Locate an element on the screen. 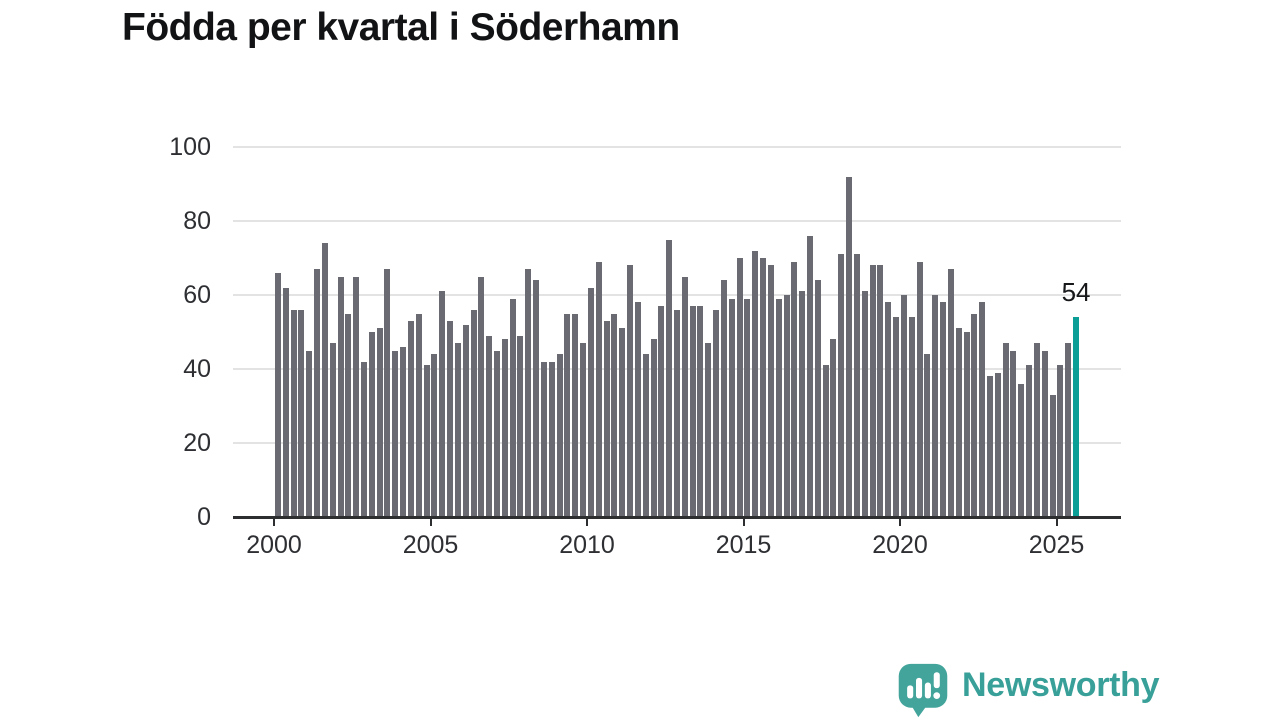 Image resolution: width=1280 pixels, height=720 pixels. x-axis-tick-2010 is located at coordinates (587, 522).